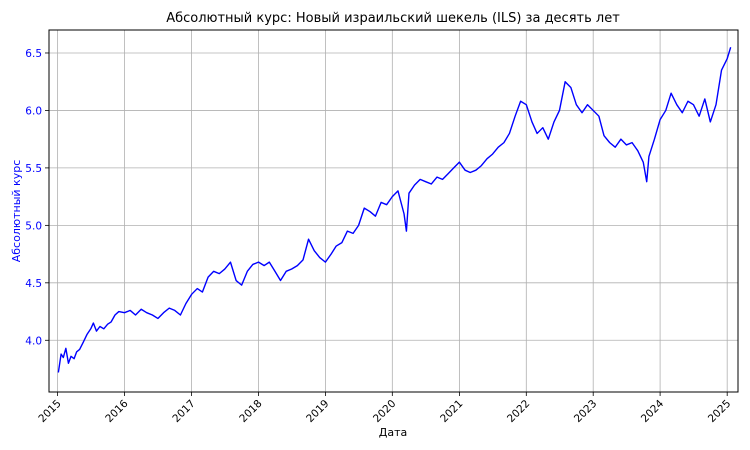 The height and width of the screenshot is (450, 750). I want to click on y-tick-label: 5.5, so click(33, 169).